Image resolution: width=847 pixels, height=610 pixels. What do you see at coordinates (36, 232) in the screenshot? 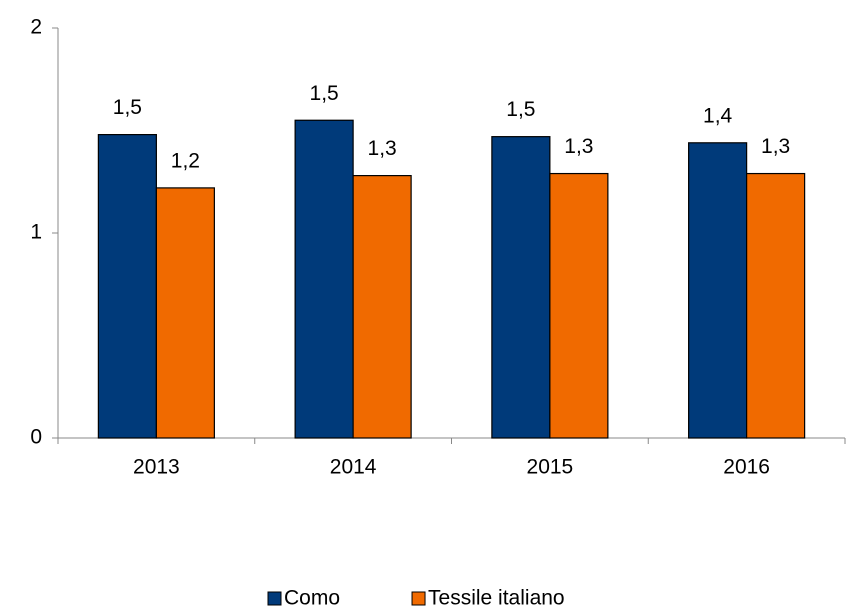
I see `y-tick-label: 1` at bounding box center [36, 232].